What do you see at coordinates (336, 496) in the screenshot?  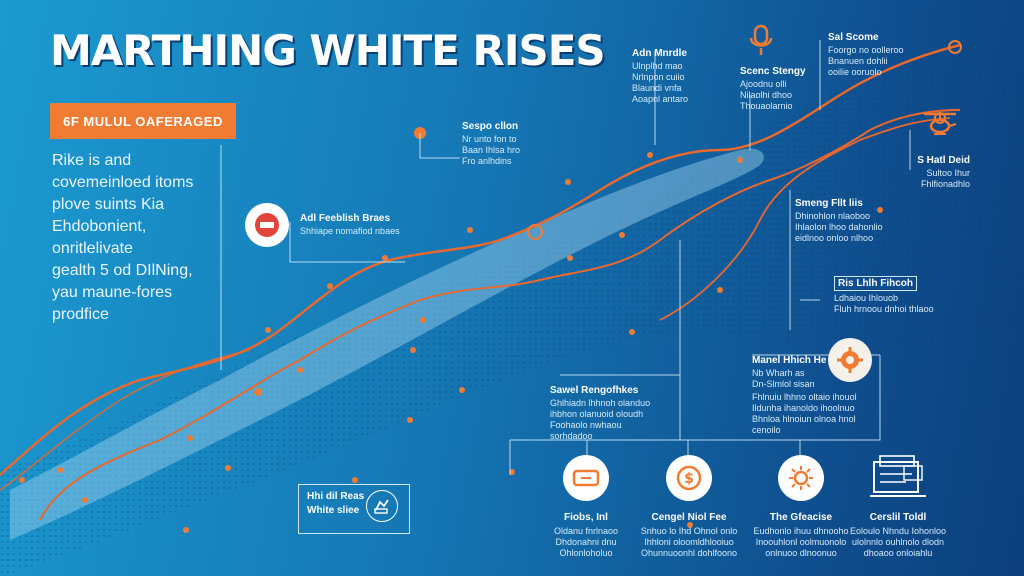 I see `legend-line: Hhi dil Reas` at bounding box center [336, 496].